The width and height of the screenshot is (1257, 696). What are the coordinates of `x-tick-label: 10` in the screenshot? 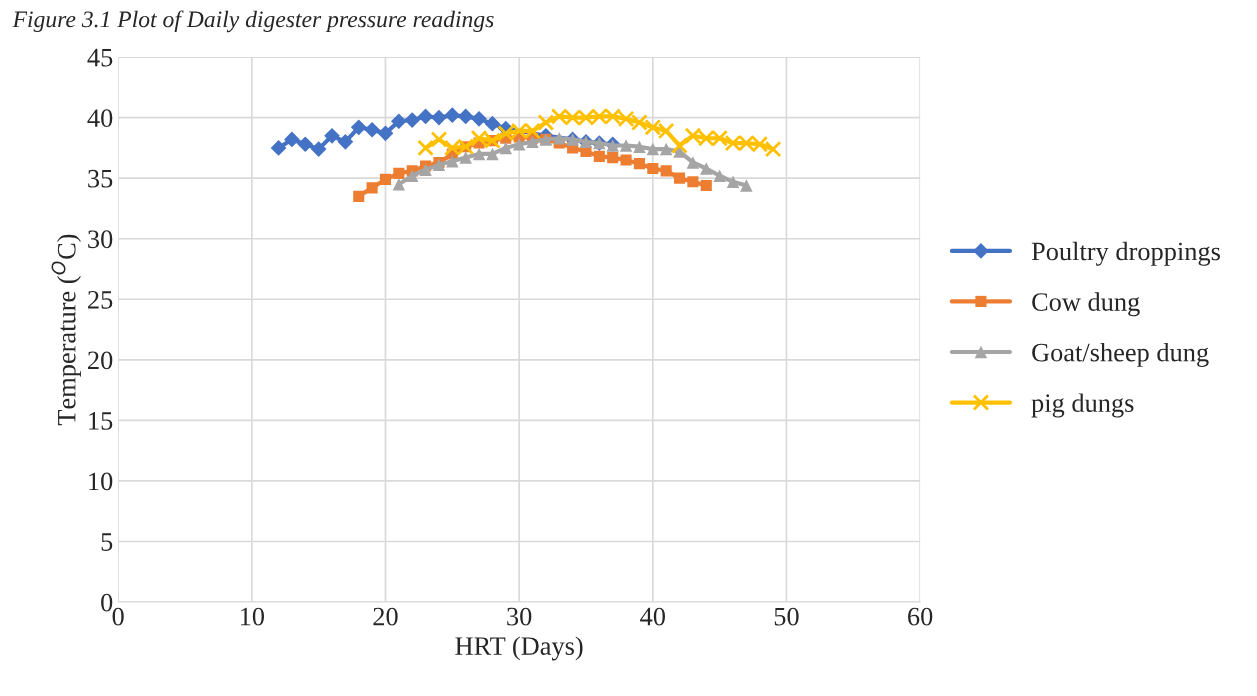 It's located at (252, 616).